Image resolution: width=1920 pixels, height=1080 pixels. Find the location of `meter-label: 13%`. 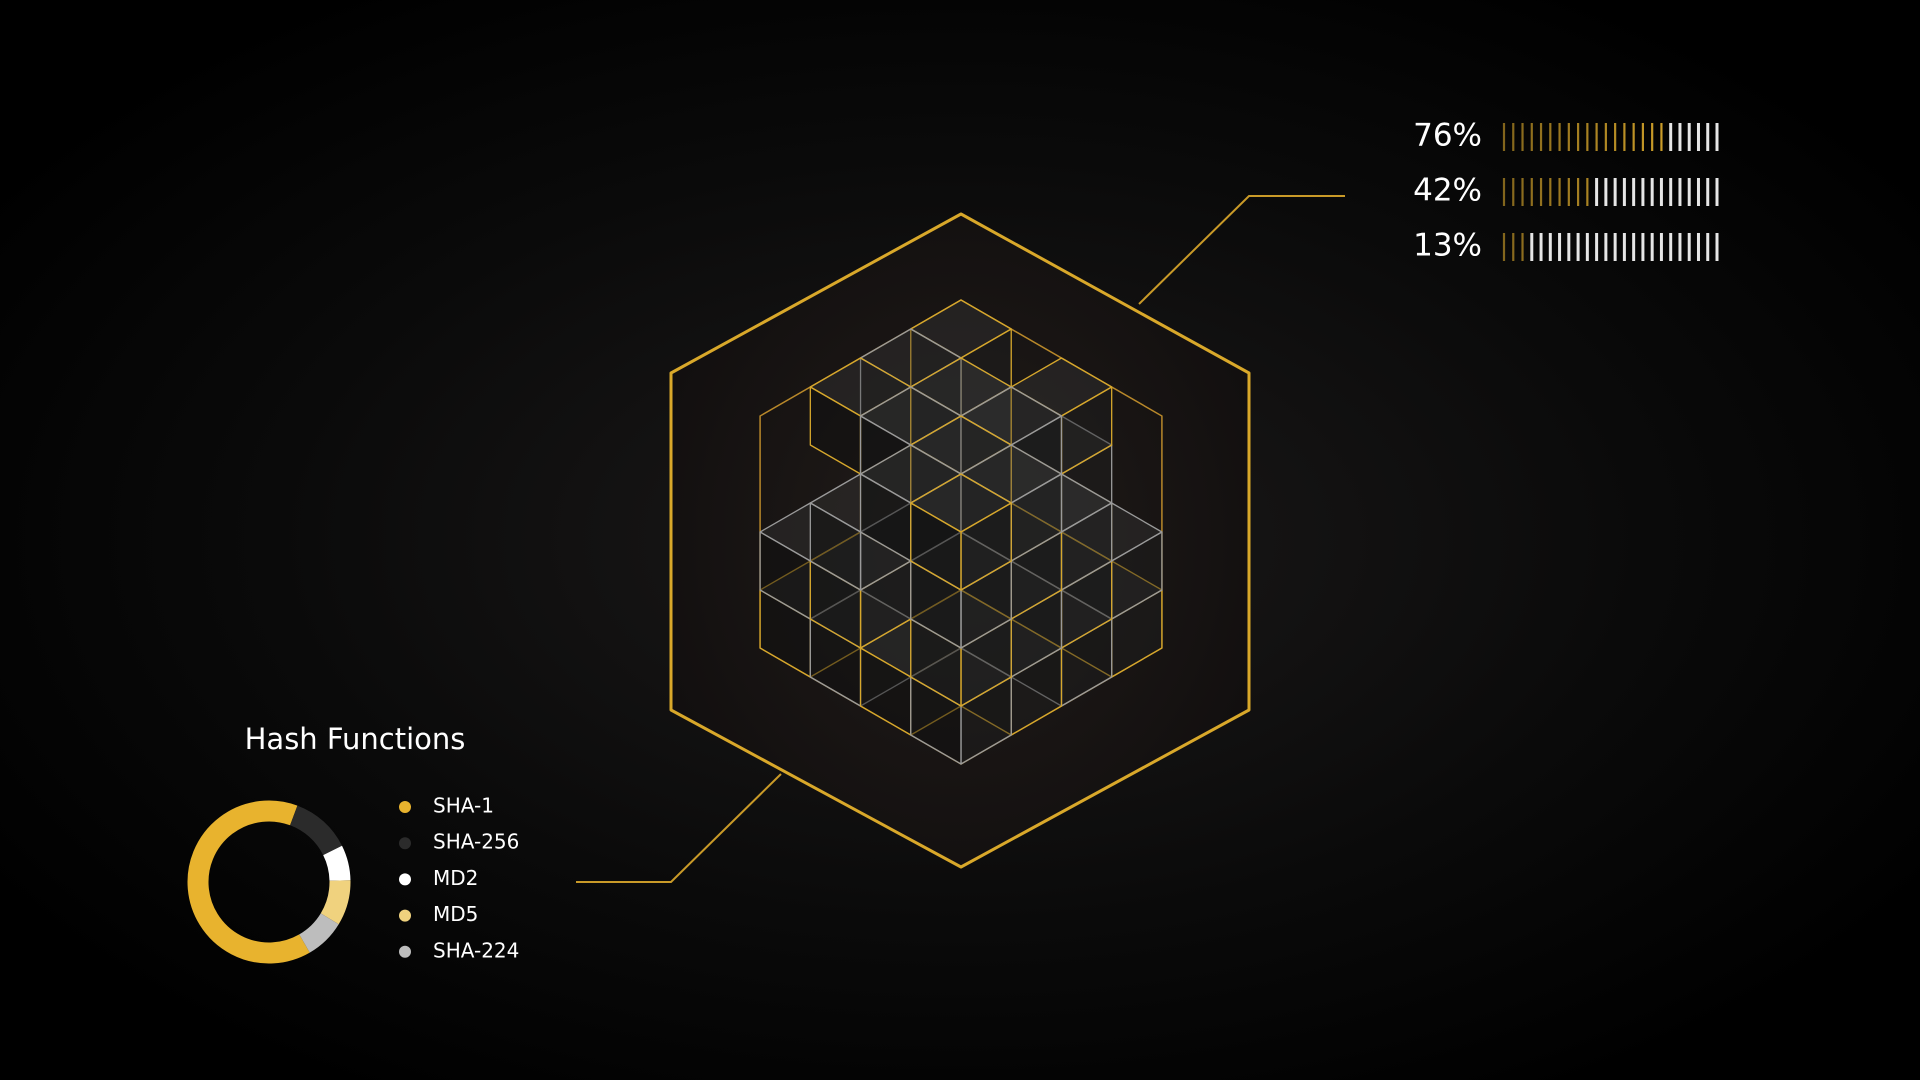

meter-label: 13% is located at coordinates (1447, 246).